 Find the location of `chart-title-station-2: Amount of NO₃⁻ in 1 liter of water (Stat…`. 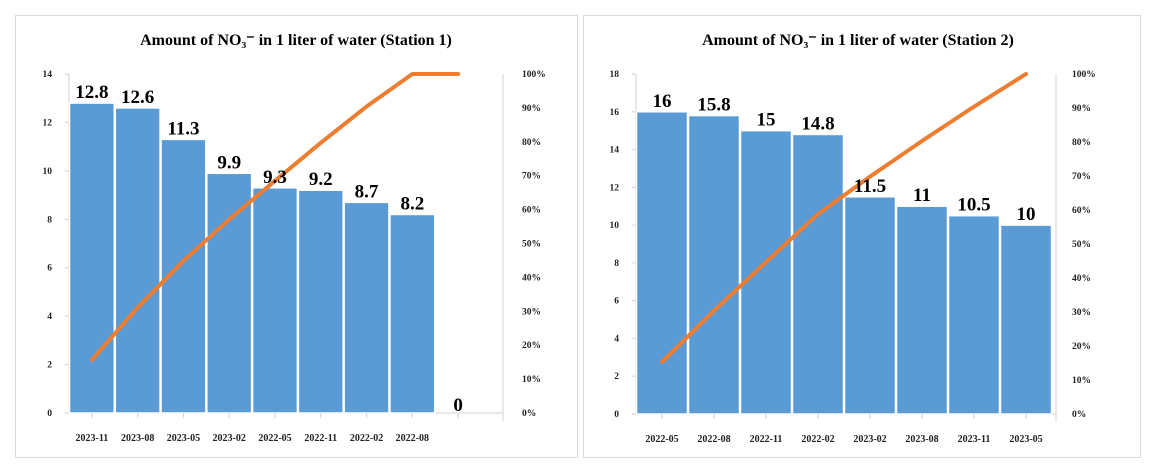

chart-title-station-2: Amount of NO₃⁻ in 1 liter of water (Stat… is located at coordinates (858, 40).